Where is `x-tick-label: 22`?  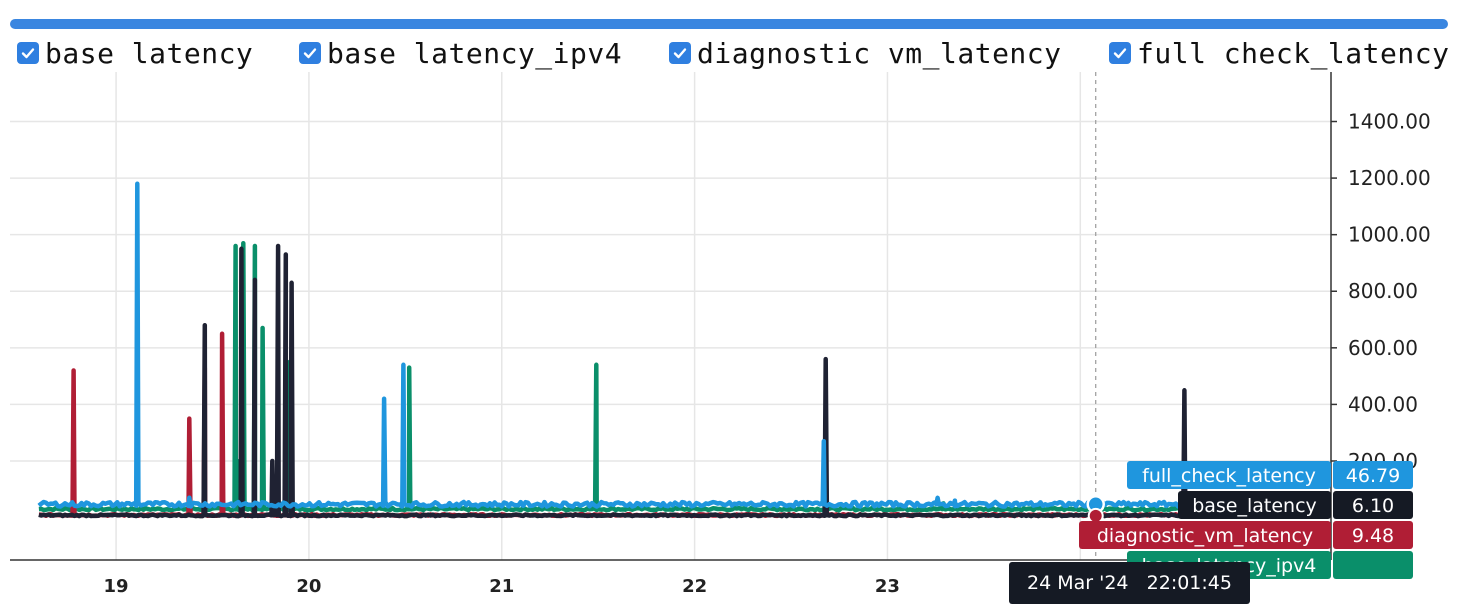
x-tick-label: 22 is located at coordinates (694, 586).